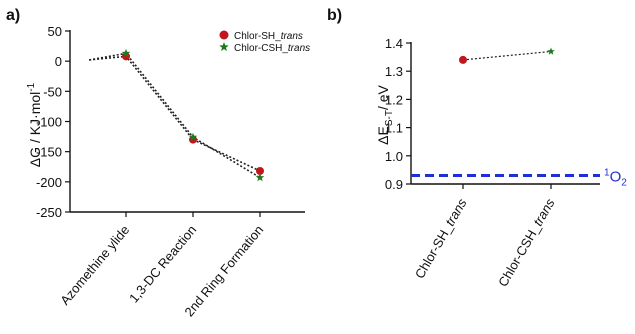 This screenshot has width=635, height=334. Describe the element at coordinates (268, 36) in the screenshot. I see `legend-label-chlor-sh-trans: Chlor-SH_trans` at that location.